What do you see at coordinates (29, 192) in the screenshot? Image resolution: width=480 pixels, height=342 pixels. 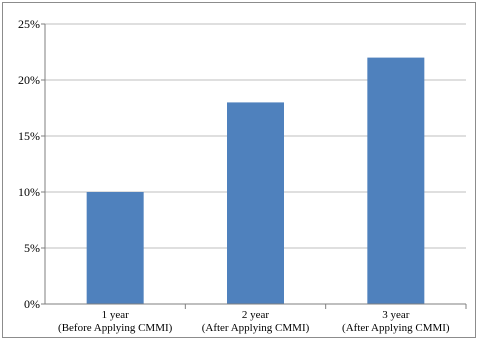 I see `y-tick-label: 10%` at bounding box center [29, 192].